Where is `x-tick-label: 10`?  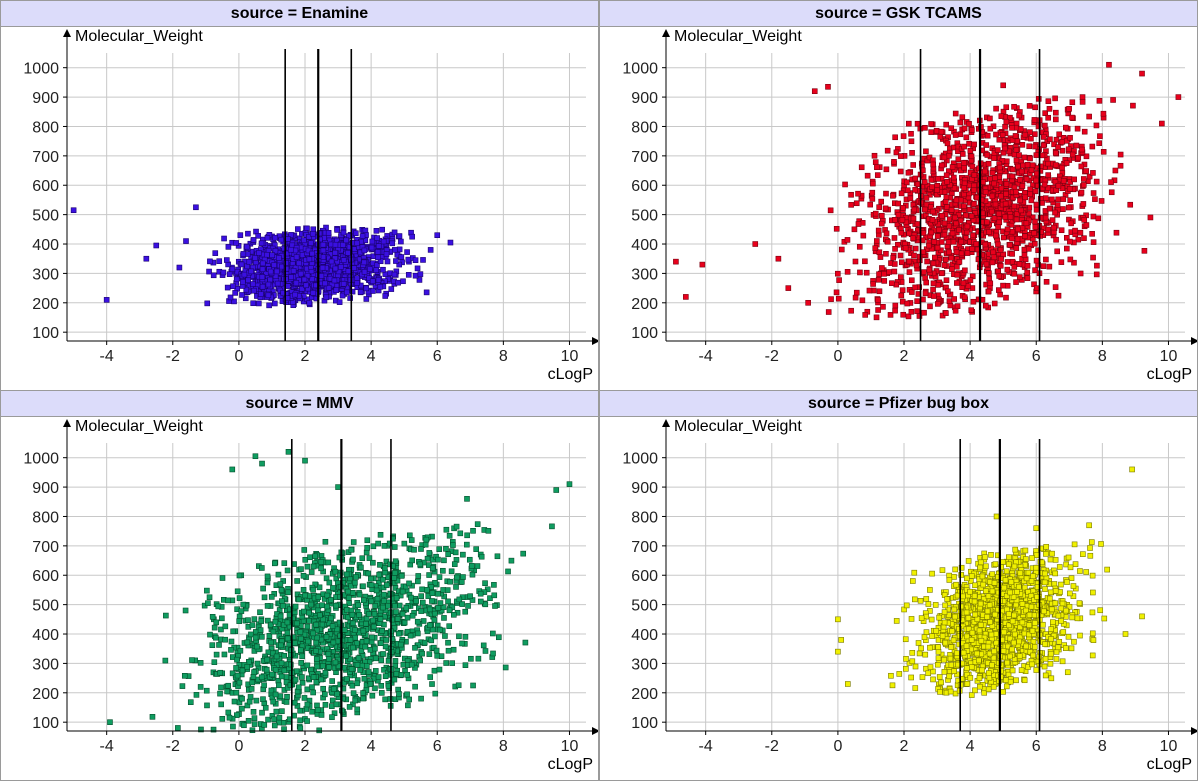
x-tick-label: 10 is located at coordinates (570, 746).